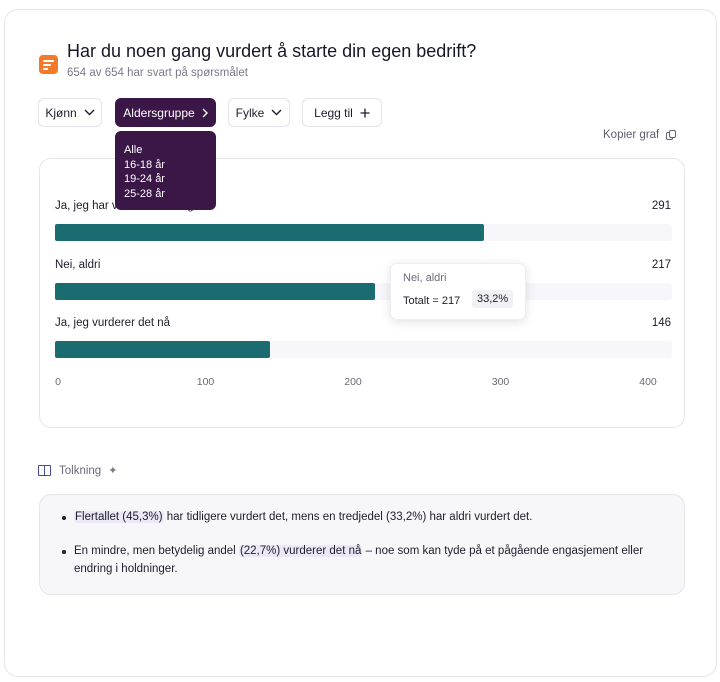 The height and width of the screenshot is (682, 720). Describe the element at coordinates (144, 164) in the screenshot. I see `age-option-16-18: 16-18 år` at that location.